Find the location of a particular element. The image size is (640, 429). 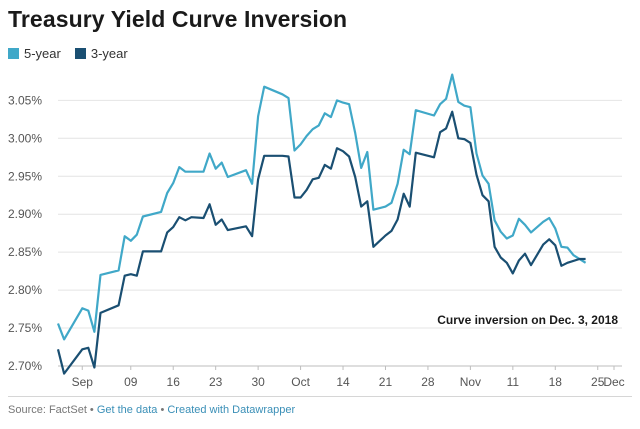

y-tick-label: 2.95% is located at coordinates (25, 176).